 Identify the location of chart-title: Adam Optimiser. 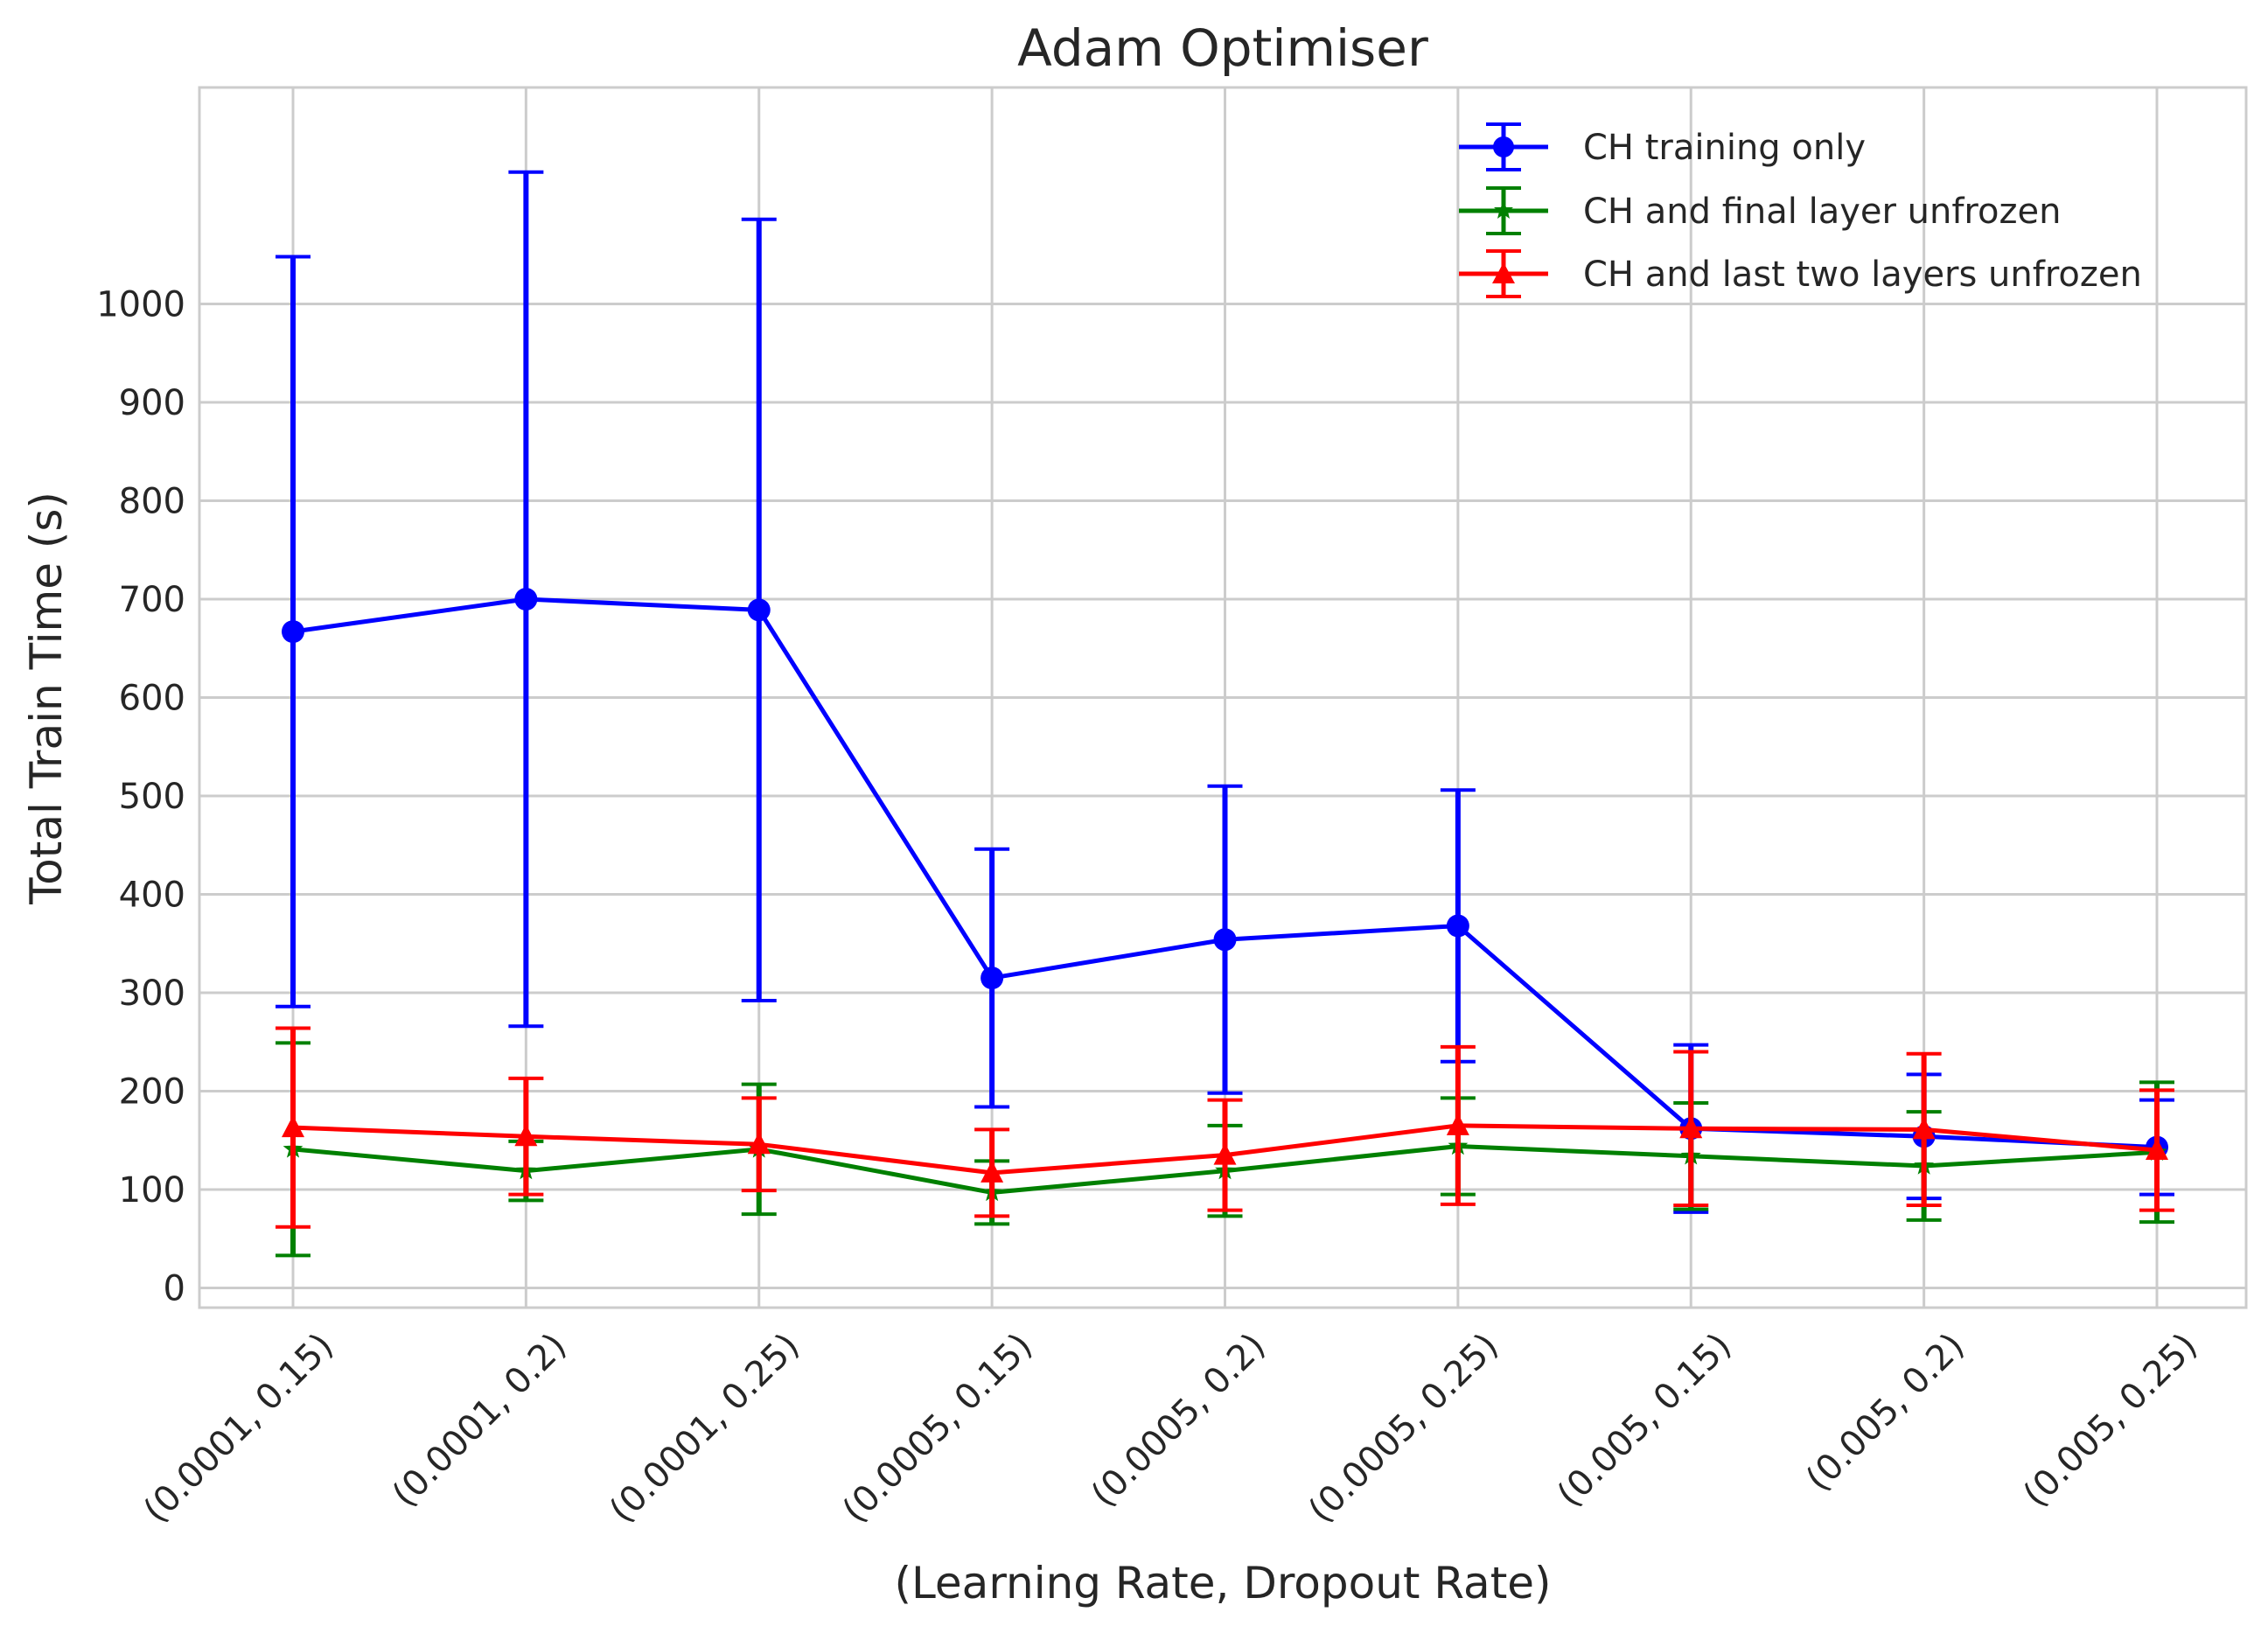
(1222, 48).